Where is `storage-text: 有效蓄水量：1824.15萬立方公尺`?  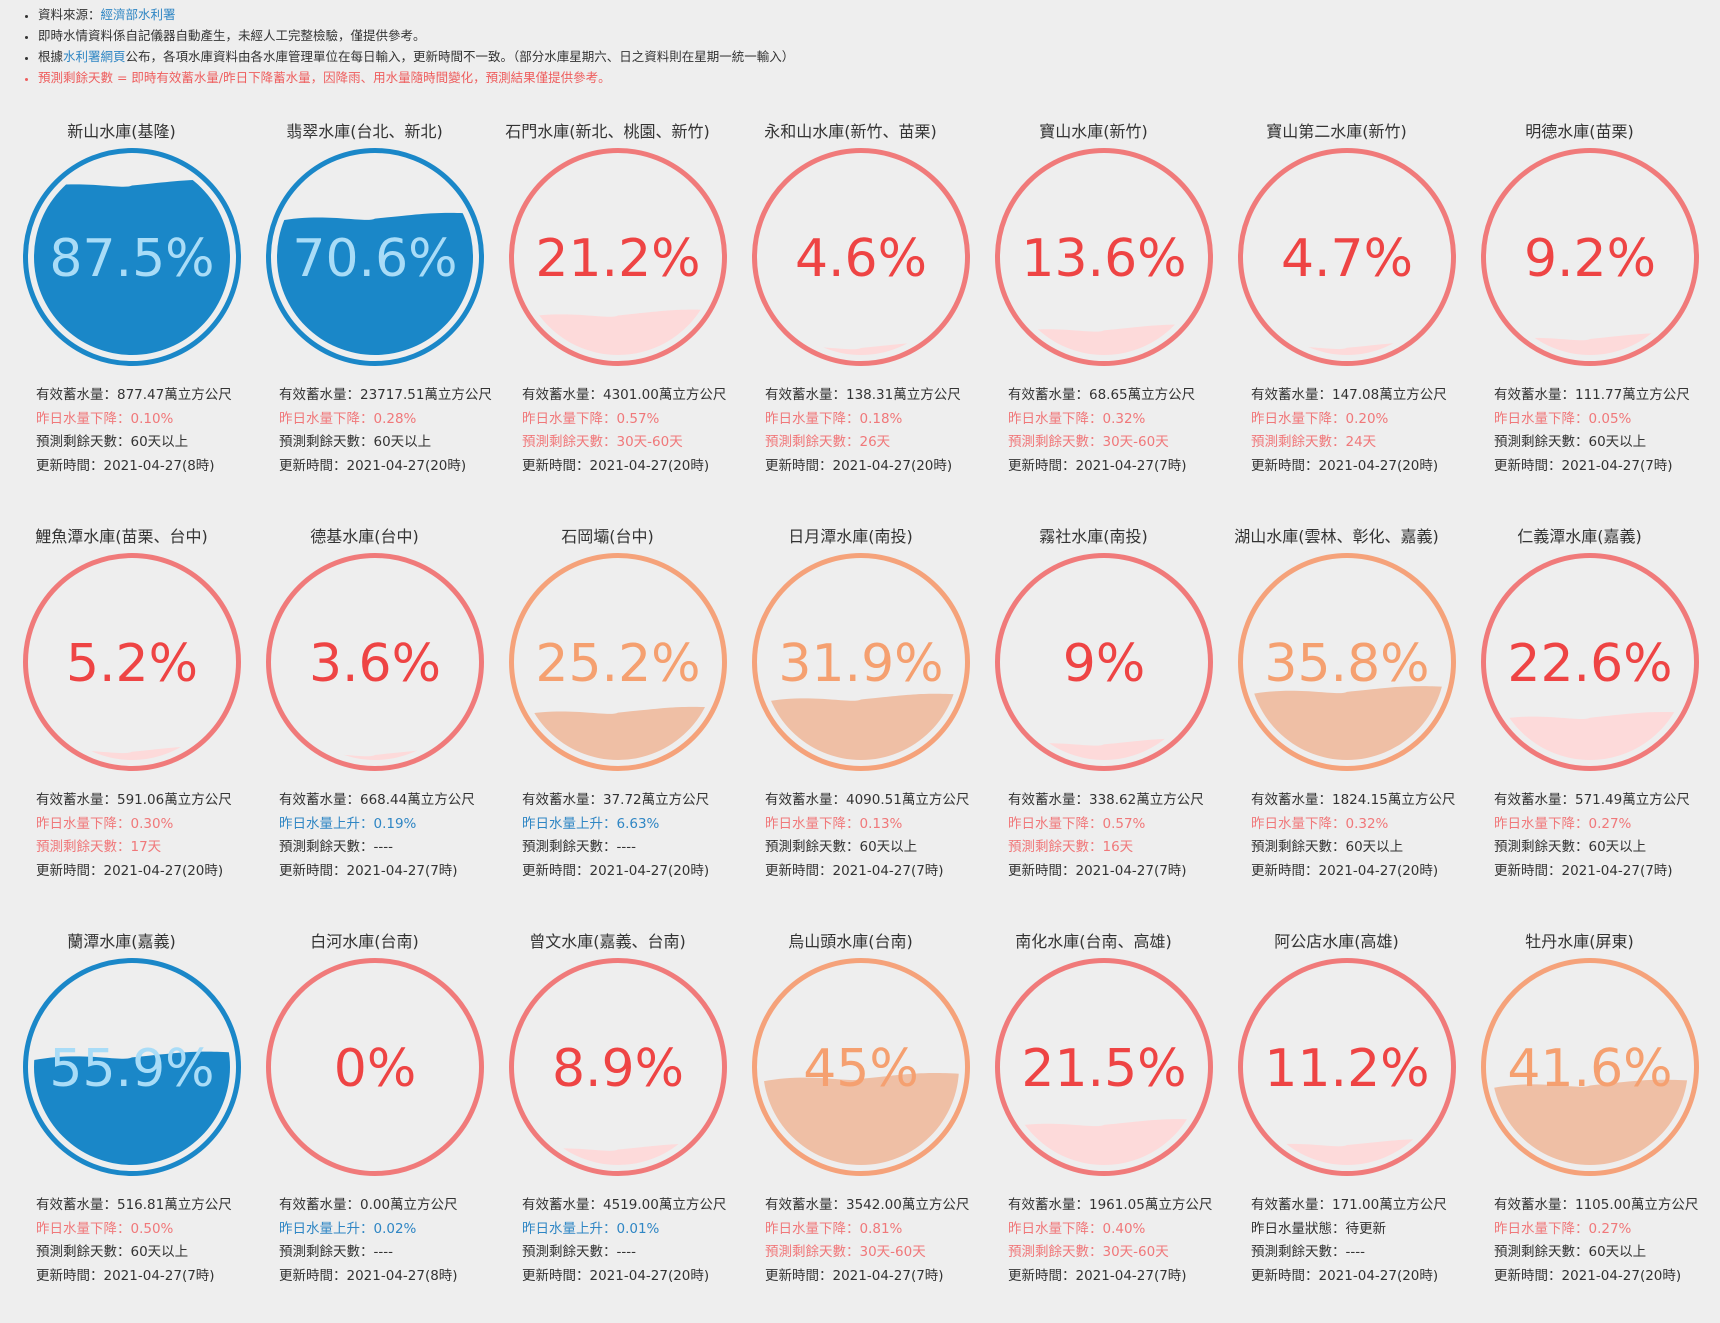
storage-text: 有效蓄水量：1824.15萬立方公尺 is located at coordinates (1353, 800).